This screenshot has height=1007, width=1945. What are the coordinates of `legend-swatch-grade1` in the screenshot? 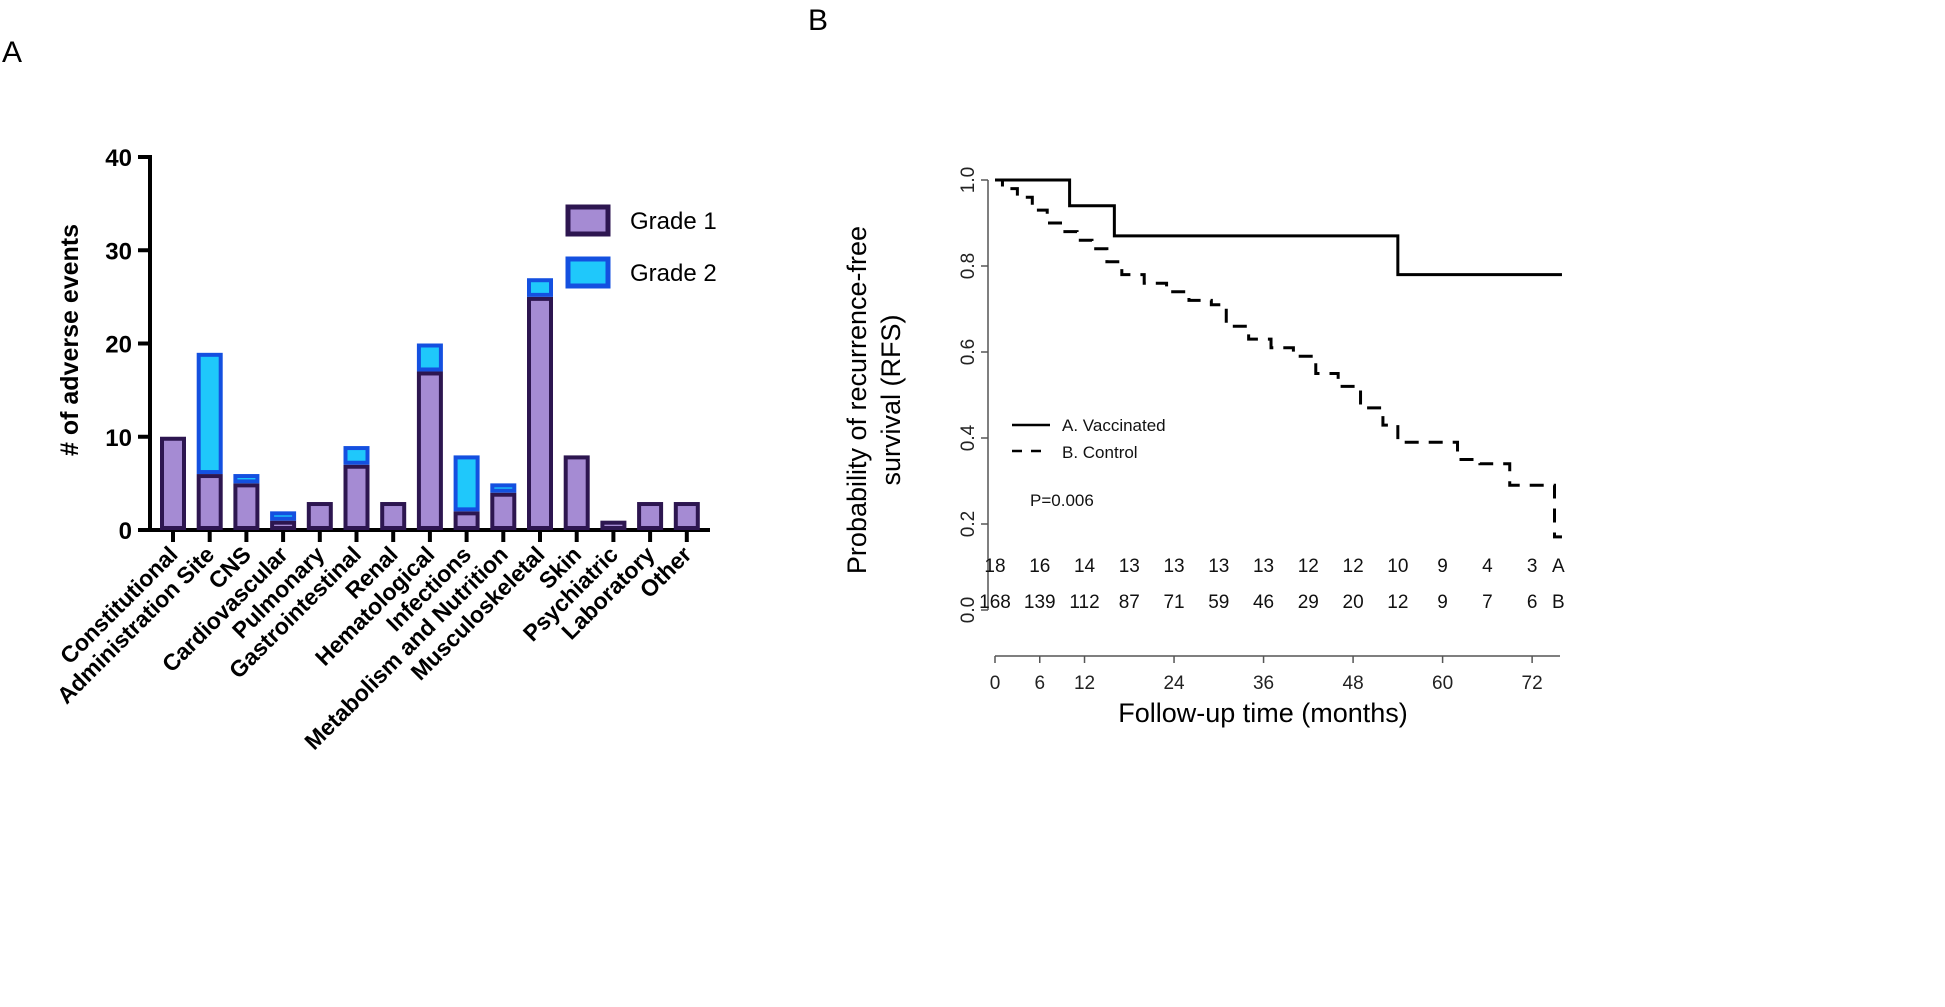 It's located at (588, 220).